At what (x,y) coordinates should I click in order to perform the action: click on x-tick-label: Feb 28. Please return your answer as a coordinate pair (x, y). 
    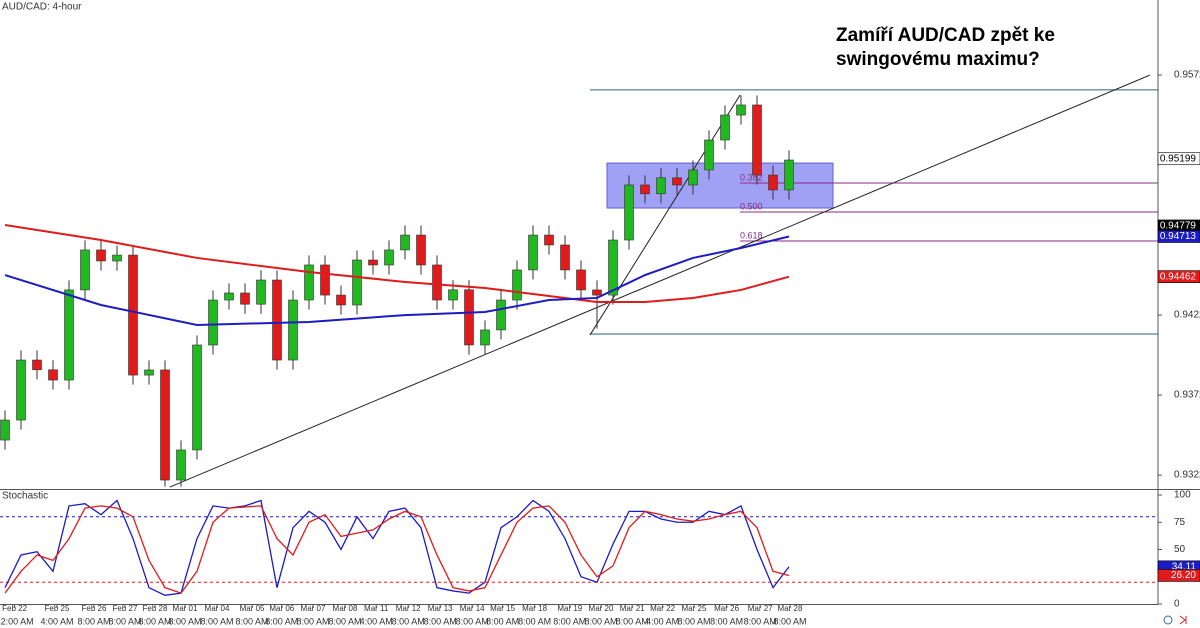
    Looking at the image, I should click on (155, 608).